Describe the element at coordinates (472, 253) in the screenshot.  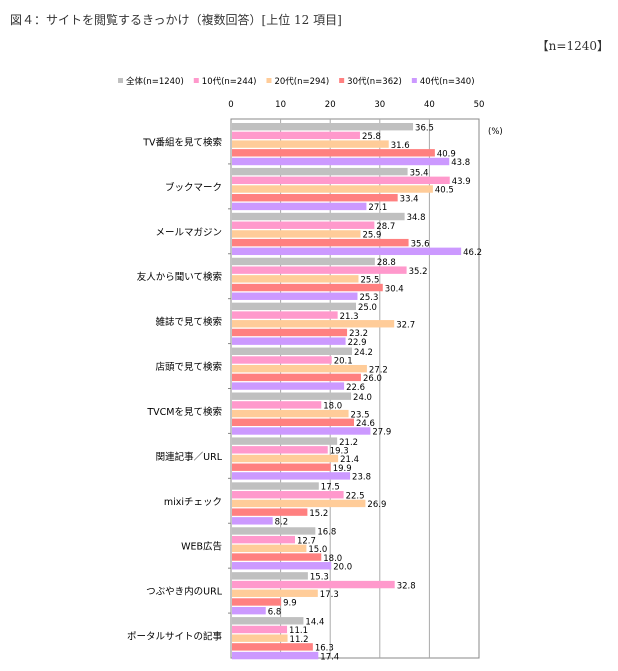
I see `data-label: 46.2` at that location.